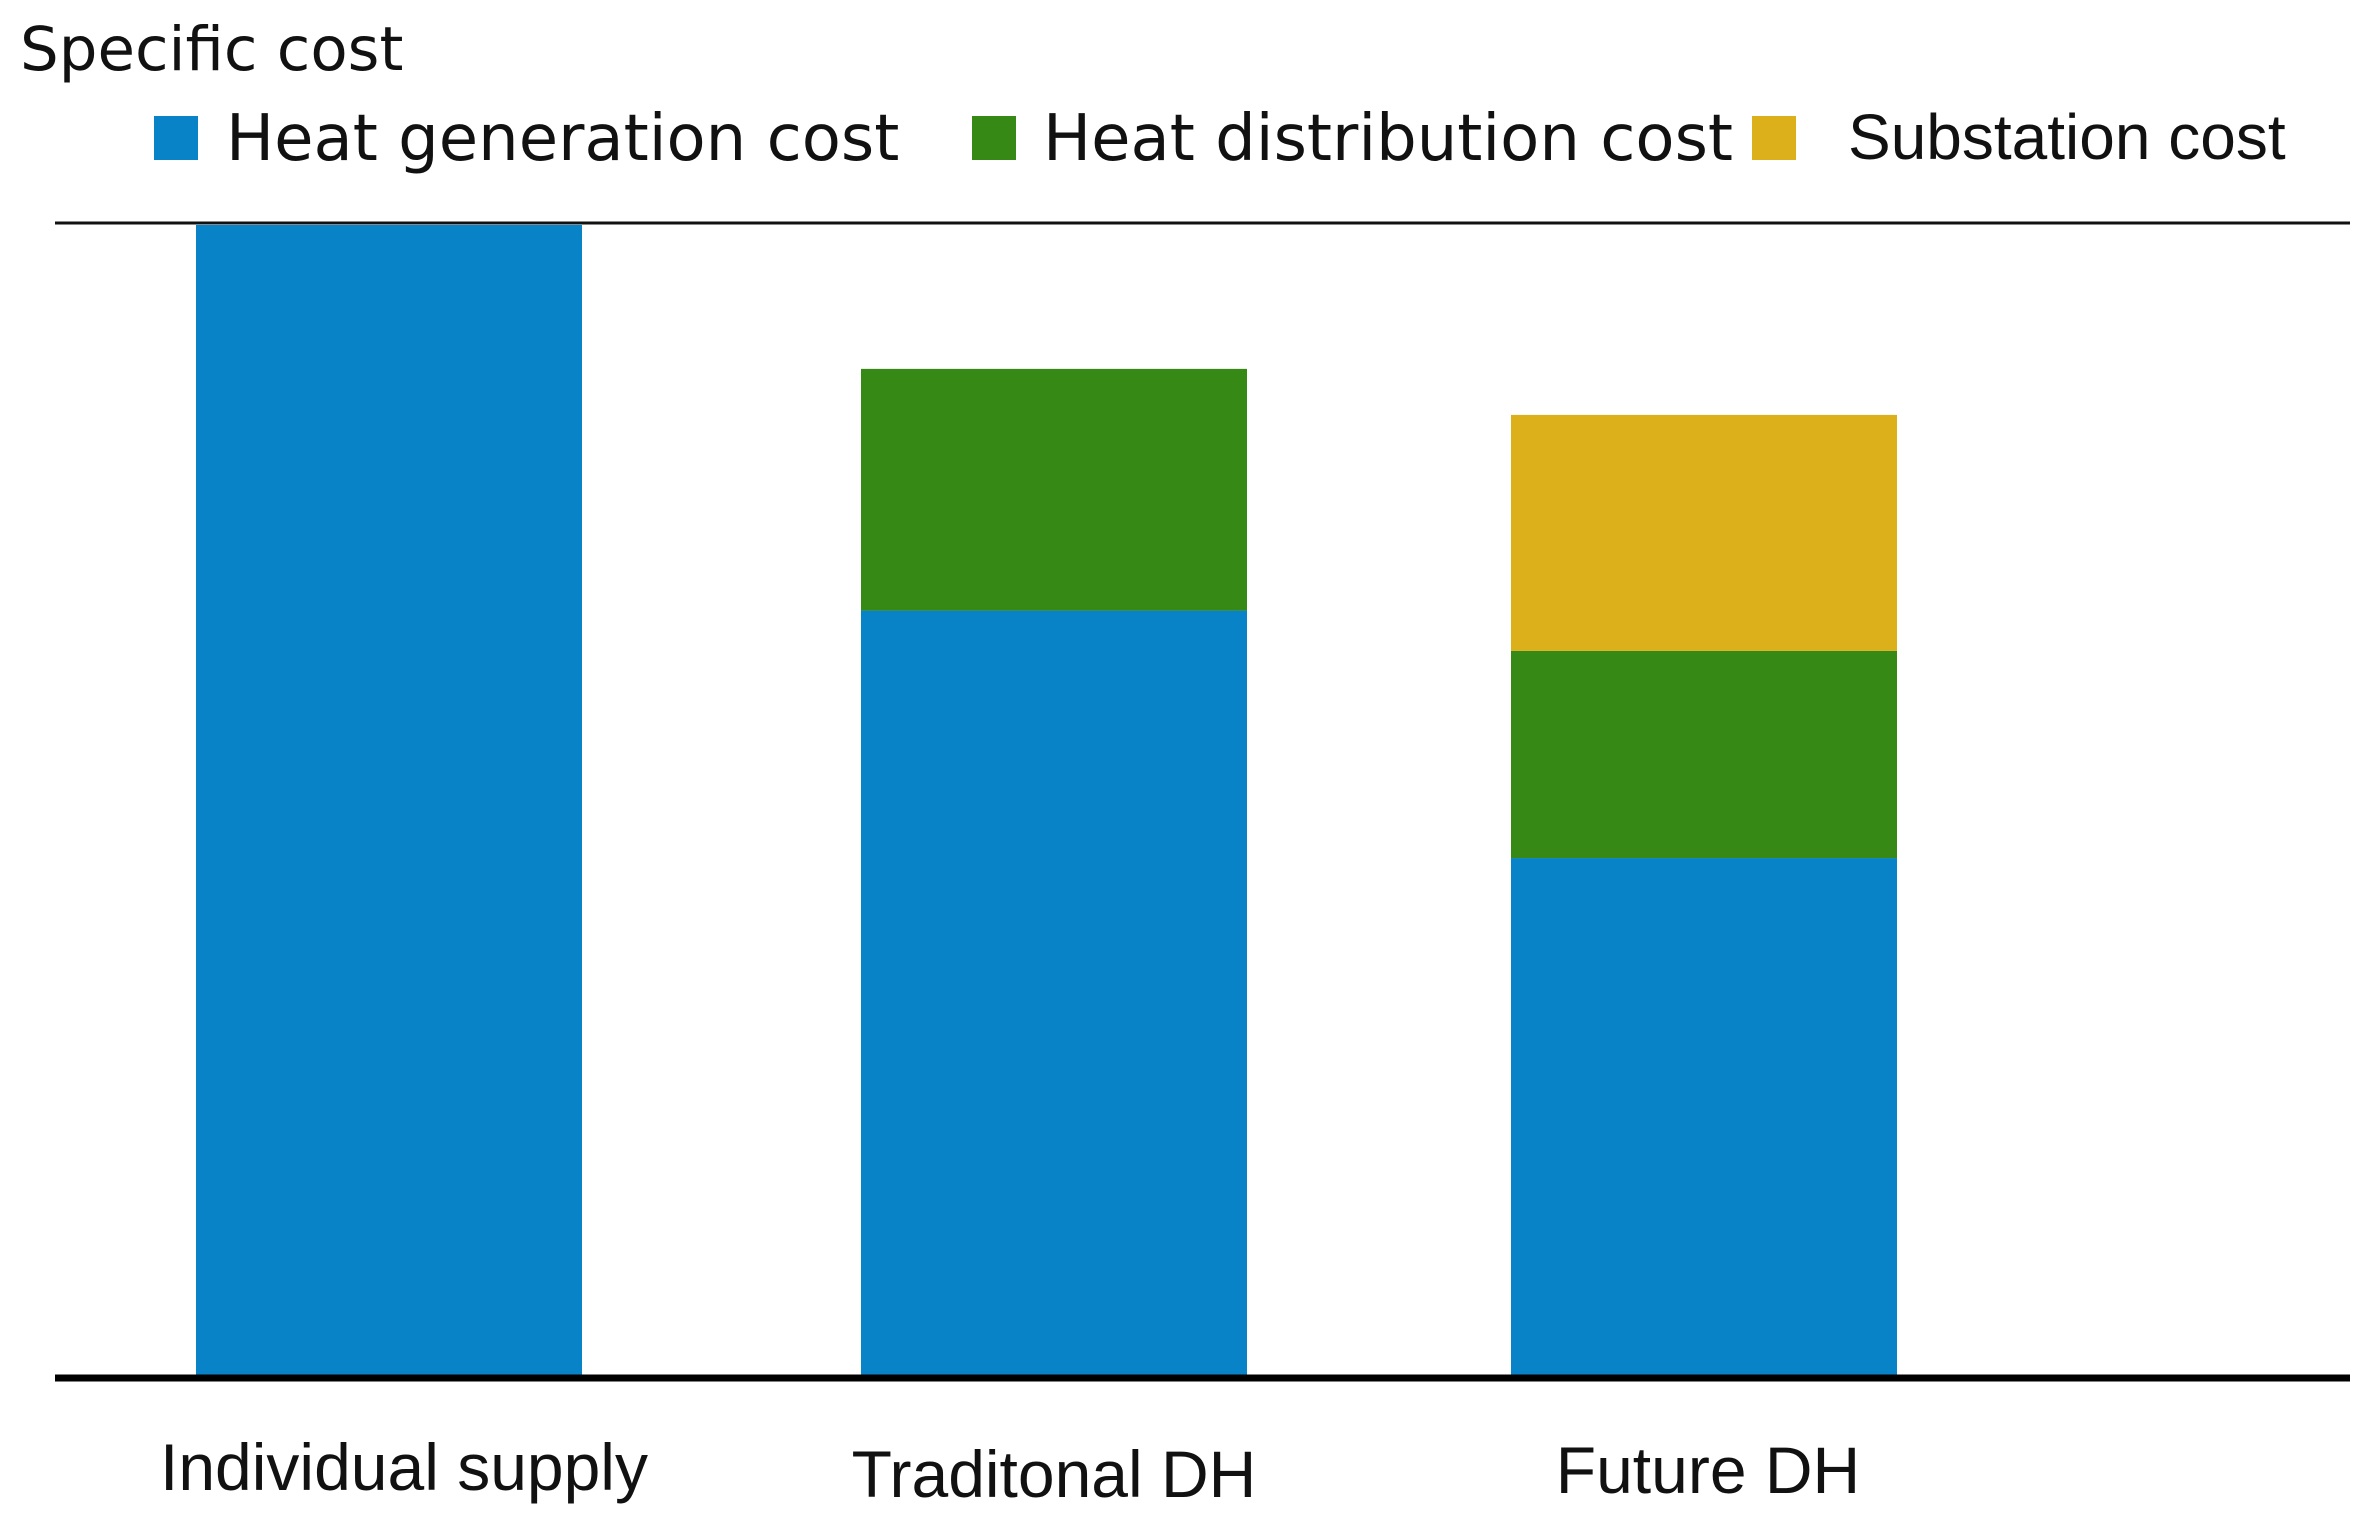 This screenshot has width=2364, height=1520. I want to click on x-tick-label-traditonal-dh: Traditonal DH, so click(1054, 1474).